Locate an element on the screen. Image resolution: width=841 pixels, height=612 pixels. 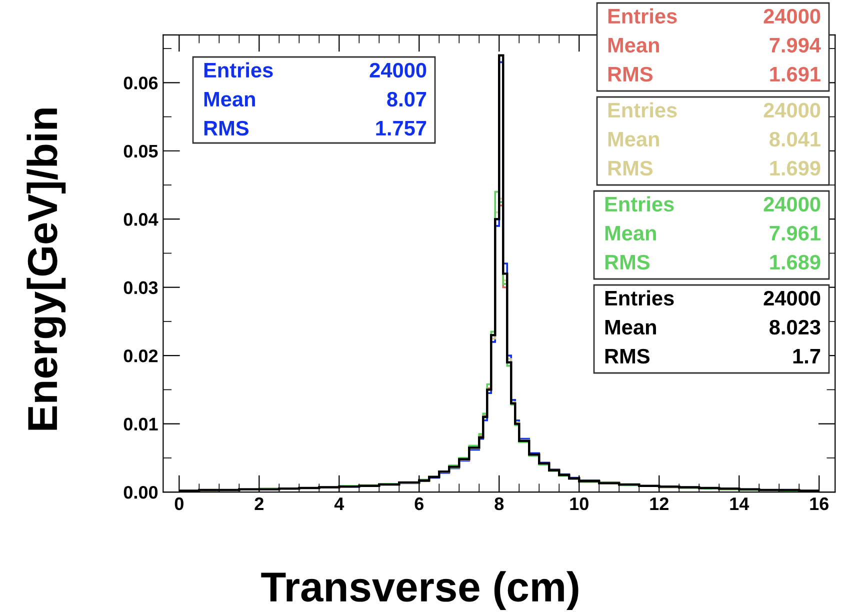
x-tick-label: 8 is located at coordinates (499, 503).